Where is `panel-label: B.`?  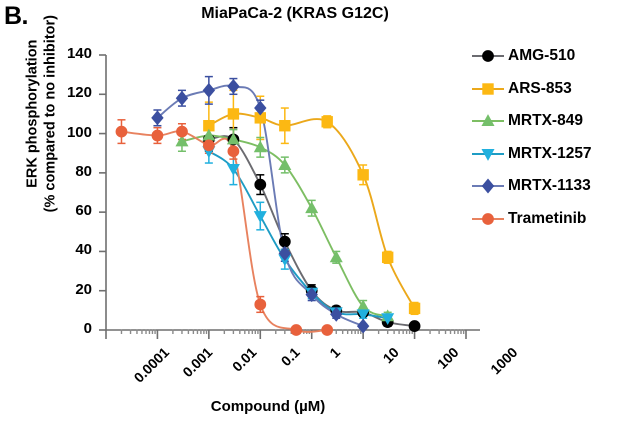 panel-label: B. is located at coordinates (16, 16).